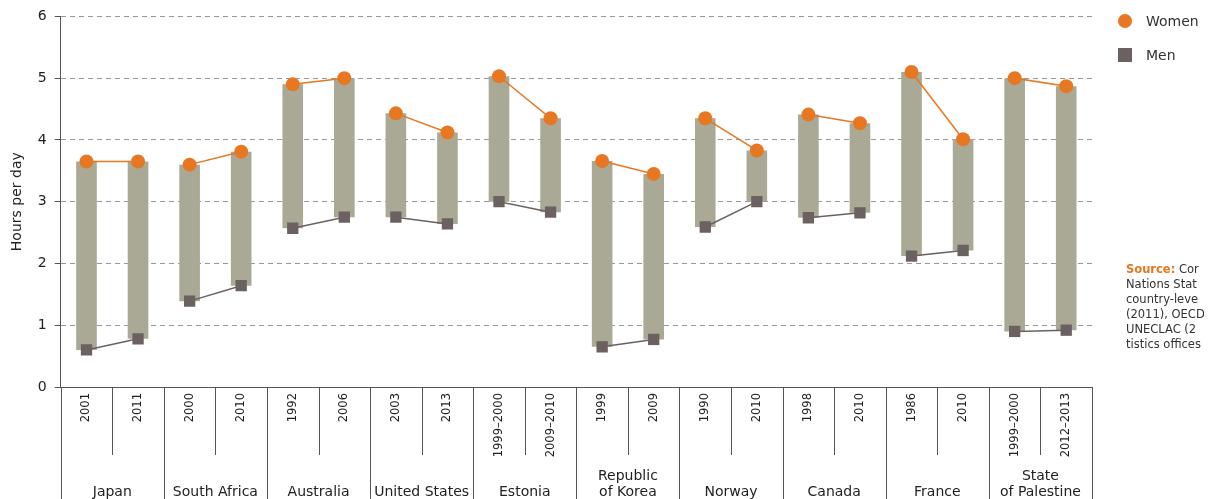  I want to click on y-tick-label: 3, so click(42, 200).